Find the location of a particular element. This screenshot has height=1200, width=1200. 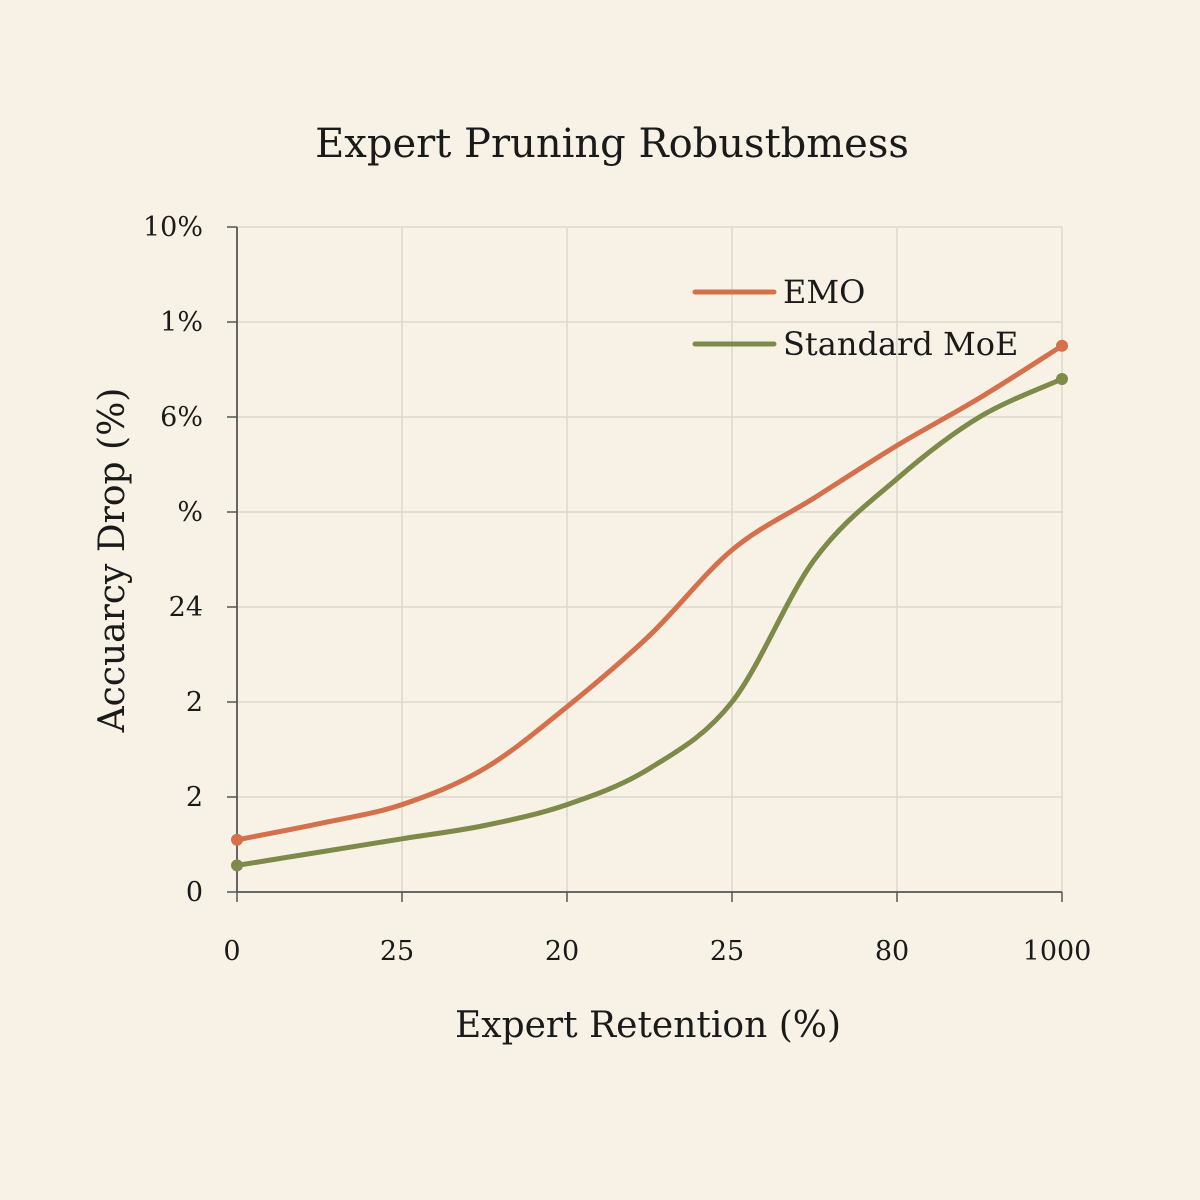

legend: EMO Standard MoE is located at coordinates (855, 318).